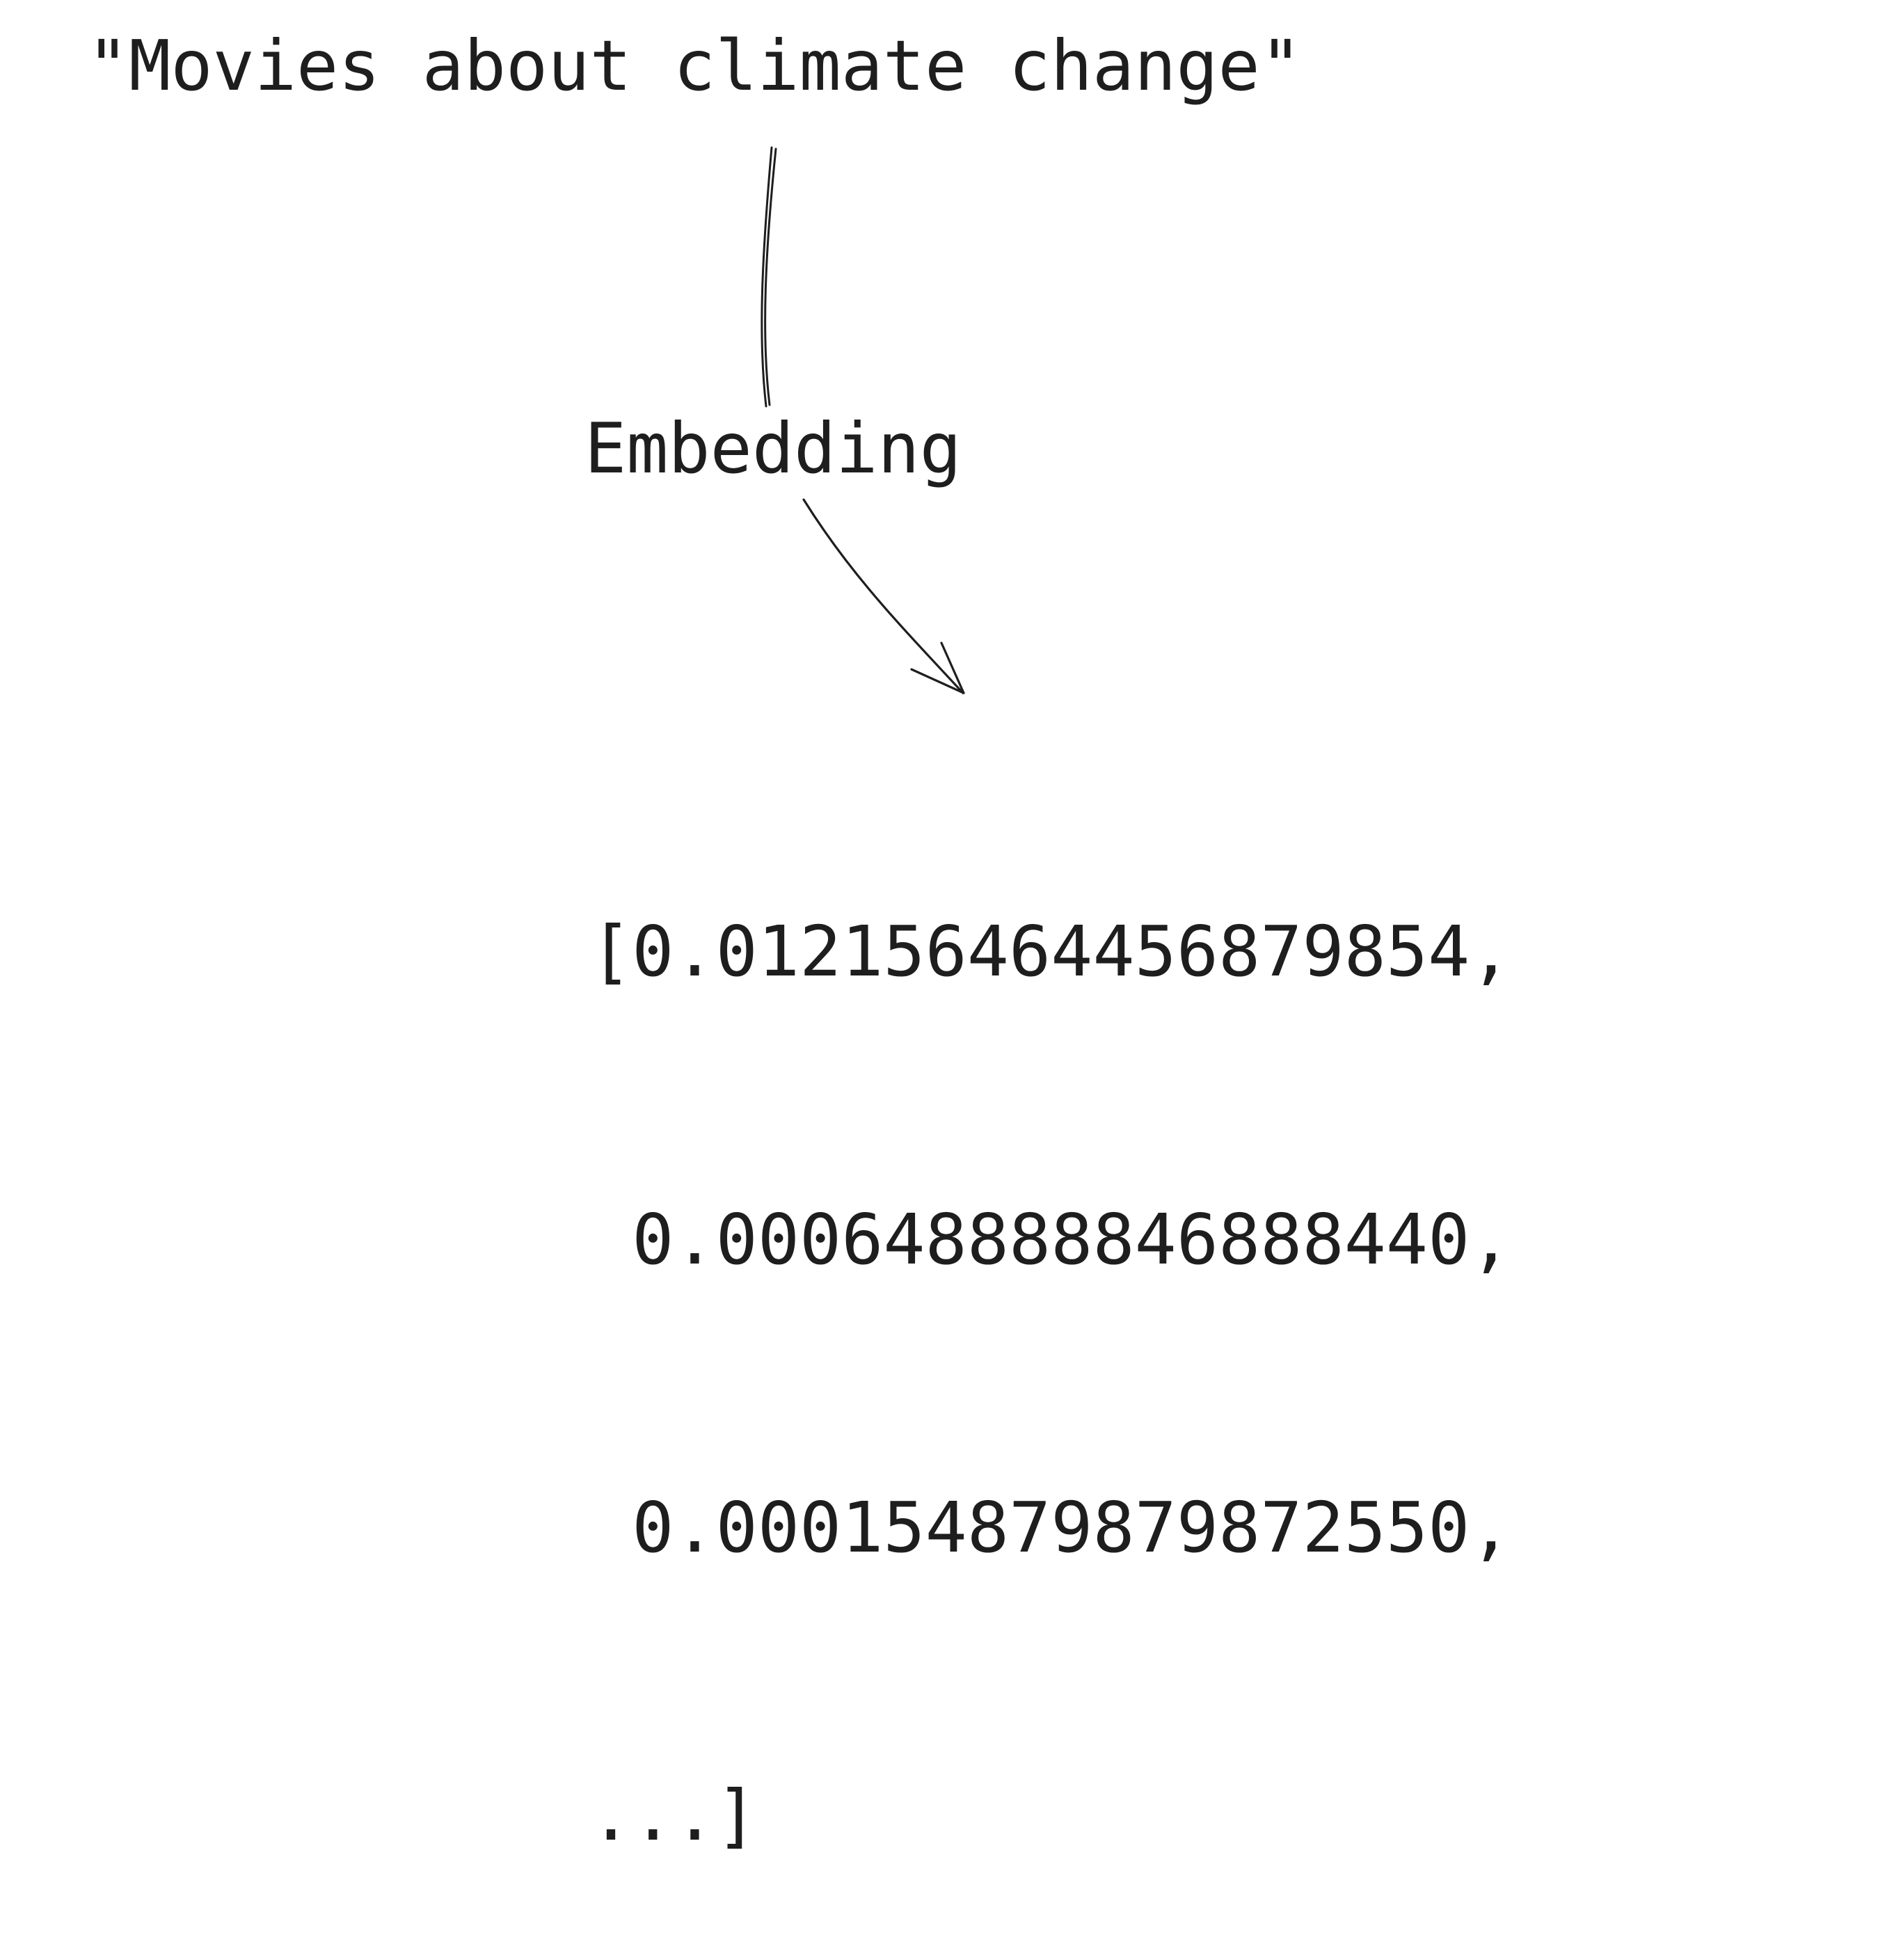  What do you see at coordinates (769, 277) in the screenshot?
I see `query-to-embedding-connector` at bounding box center [769, 277].